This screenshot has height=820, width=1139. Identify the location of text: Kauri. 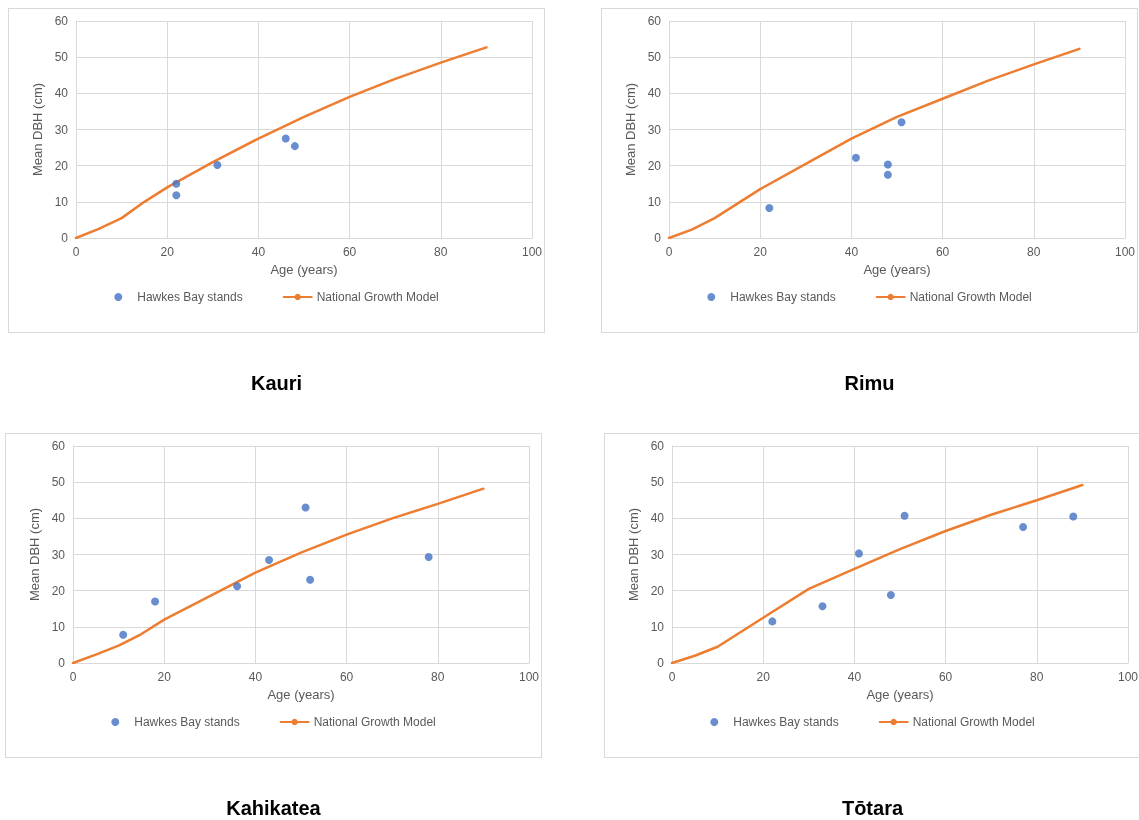
(276, 383).